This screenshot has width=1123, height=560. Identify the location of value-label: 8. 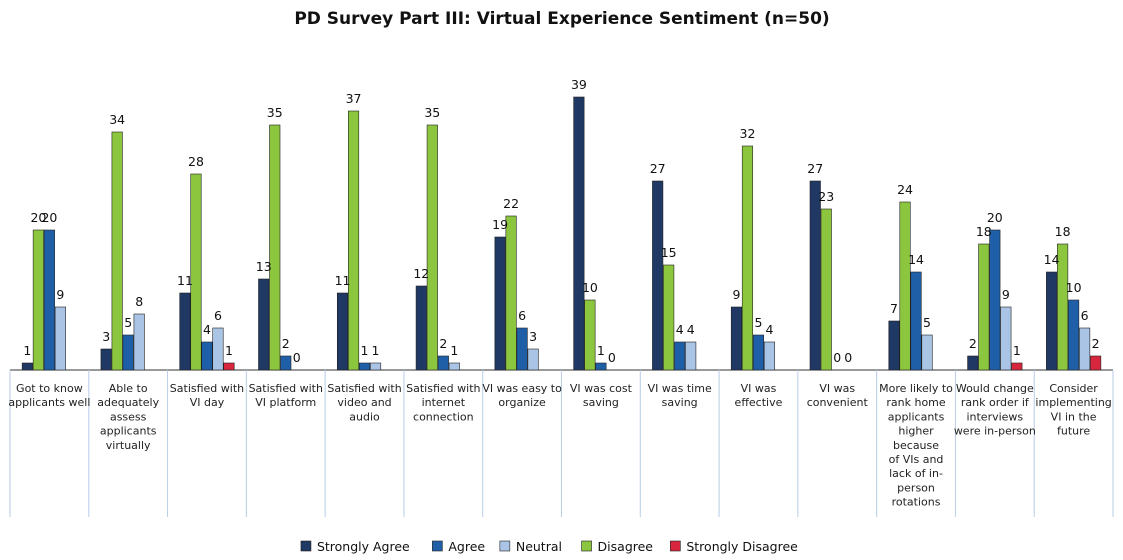
(139, 301).